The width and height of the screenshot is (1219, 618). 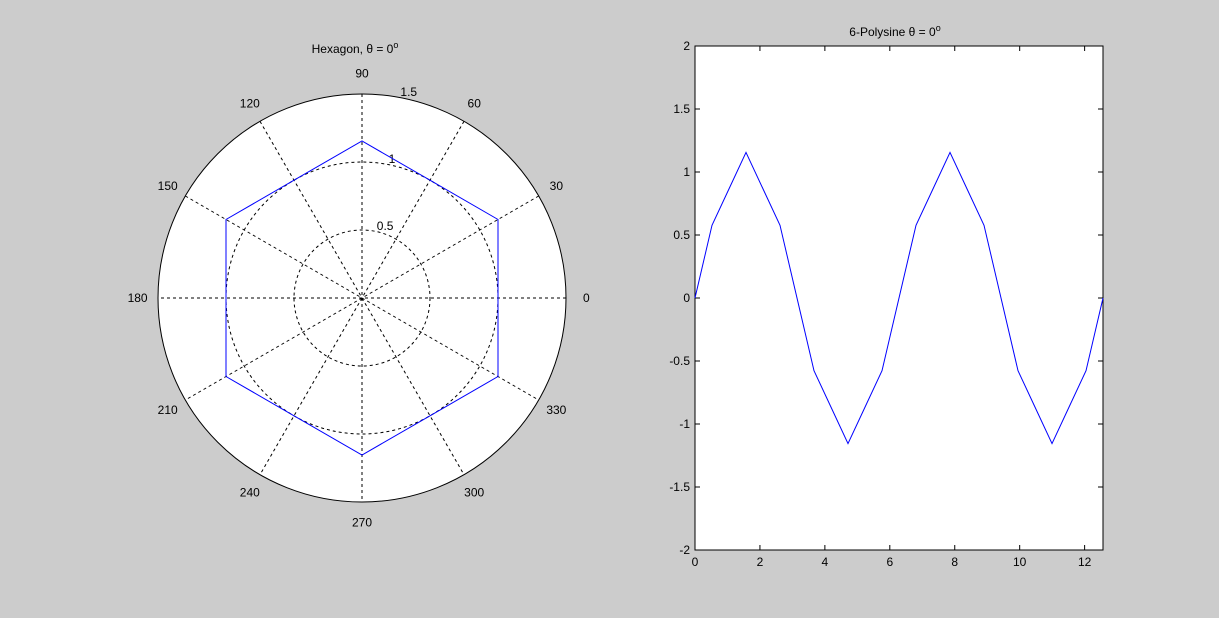 What do you see at coordinates (686, 172) in the screenshot?
I see `y-tick-label: 1` at bounding box center [686, 172].